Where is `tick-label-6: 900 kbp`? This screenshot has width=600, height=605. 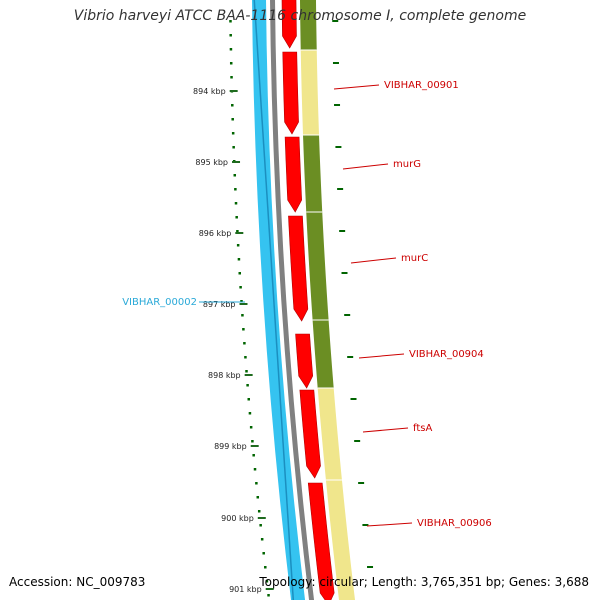
tick-label-6: 900 kbp is located at coordinates (237, 518).